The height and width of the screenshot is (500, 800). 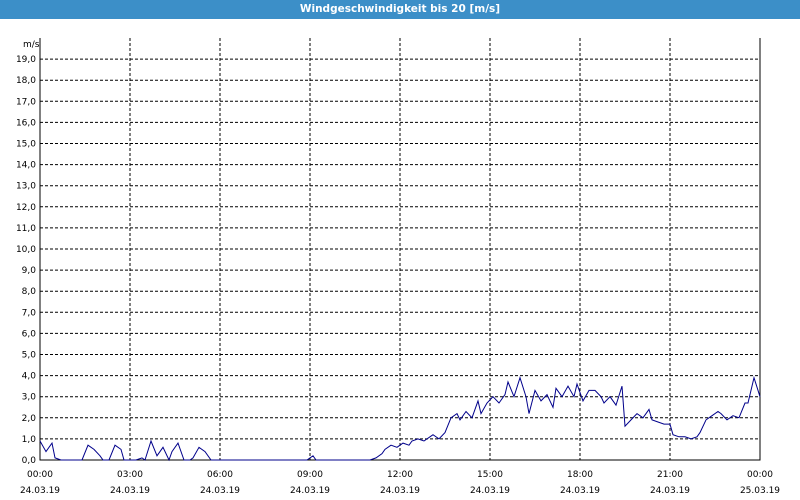 What do you see at coordinates (26, 208) in the screenshot?
I see `y-tick-label: 12,0` at bounding box center [26, 208].